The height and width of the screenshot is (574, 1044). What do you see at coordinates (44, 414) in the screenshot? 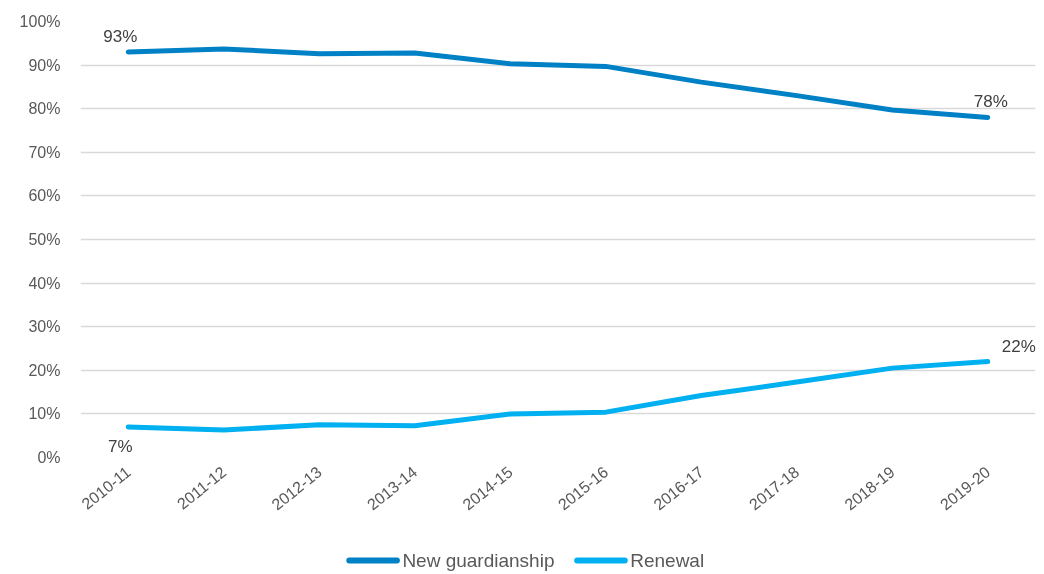
I see `y-tick-label: 10%` at bounding box center [44, 414].